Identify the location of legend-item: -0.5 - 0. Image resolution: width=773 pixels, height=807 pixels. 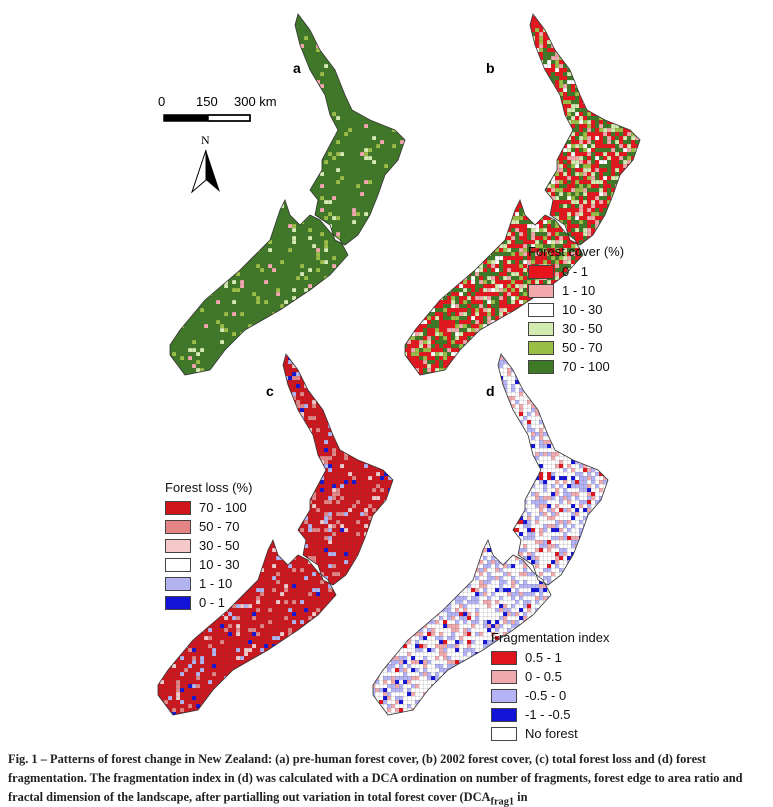
(550, 695).